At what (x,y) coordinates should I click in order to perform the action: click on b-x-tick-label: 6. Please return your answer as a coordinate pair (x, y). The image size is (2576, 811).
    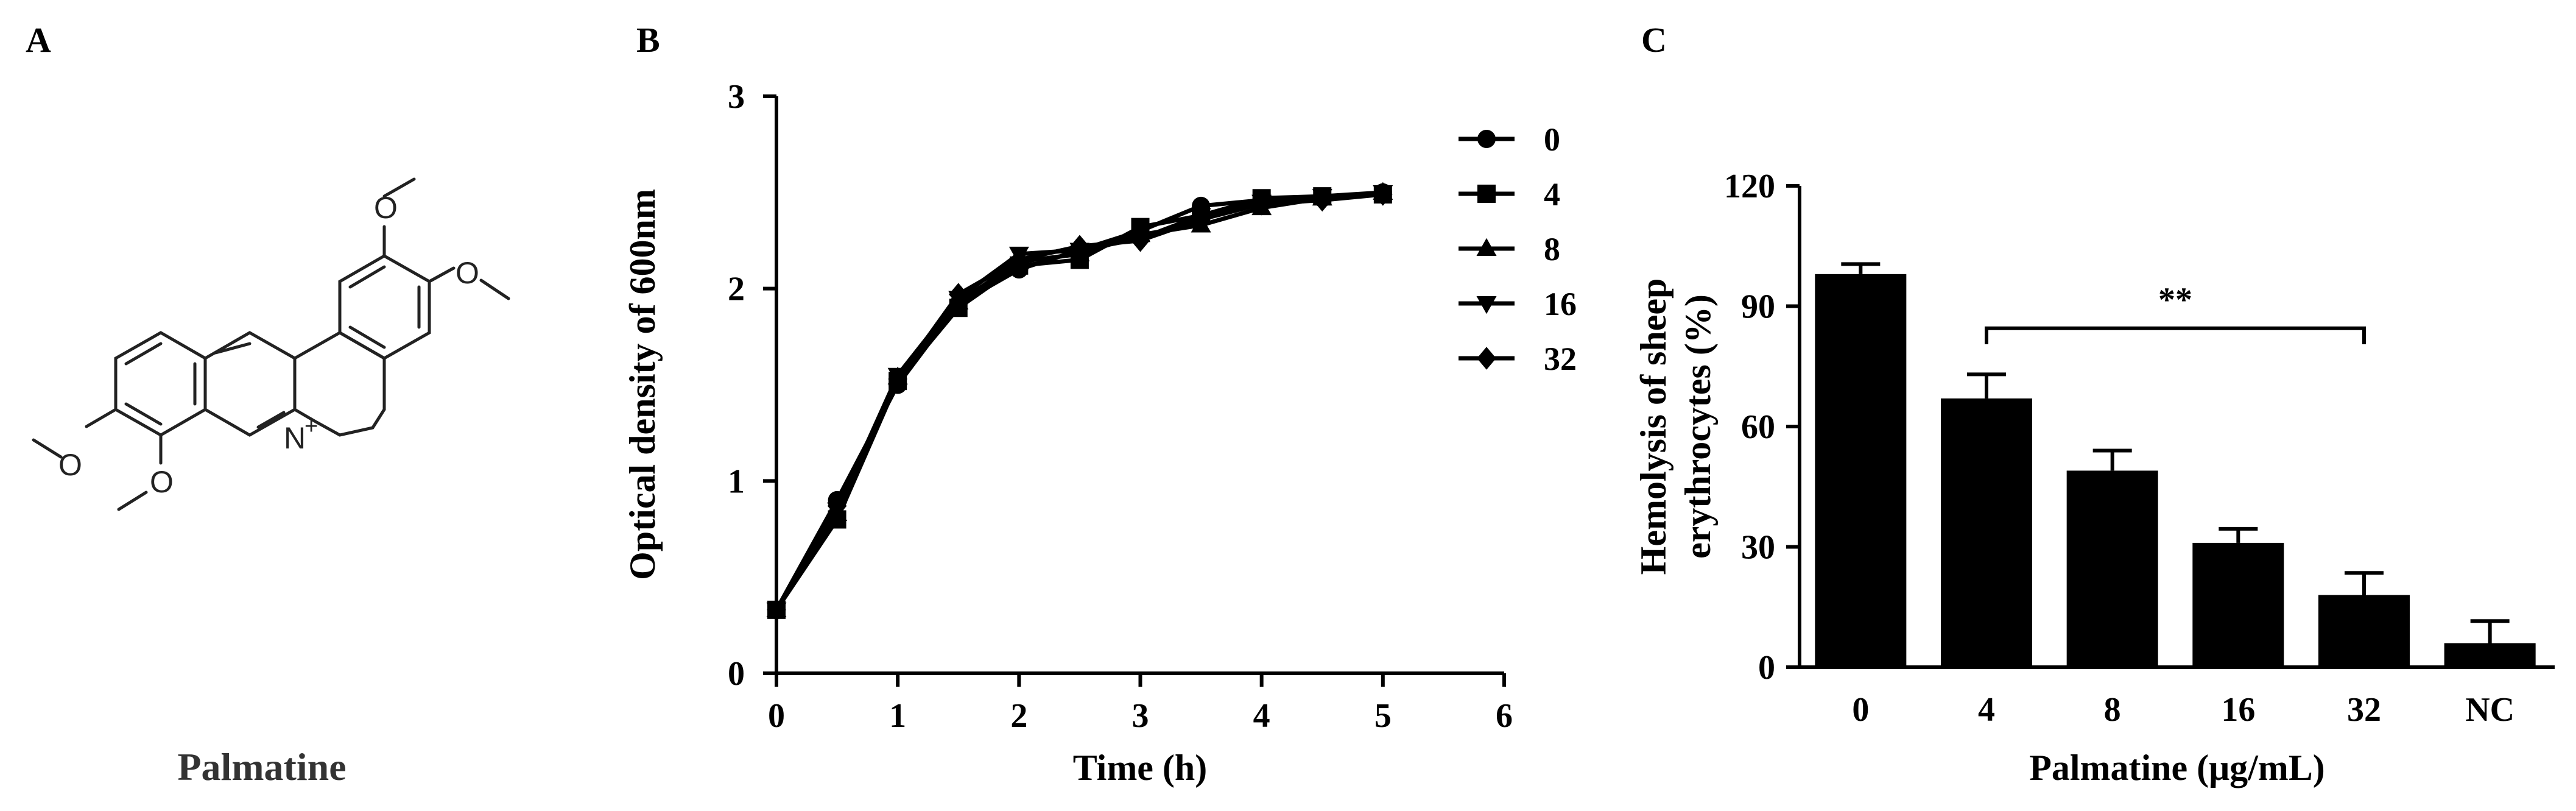
    Looking at the image, I should click on (1504, 716).